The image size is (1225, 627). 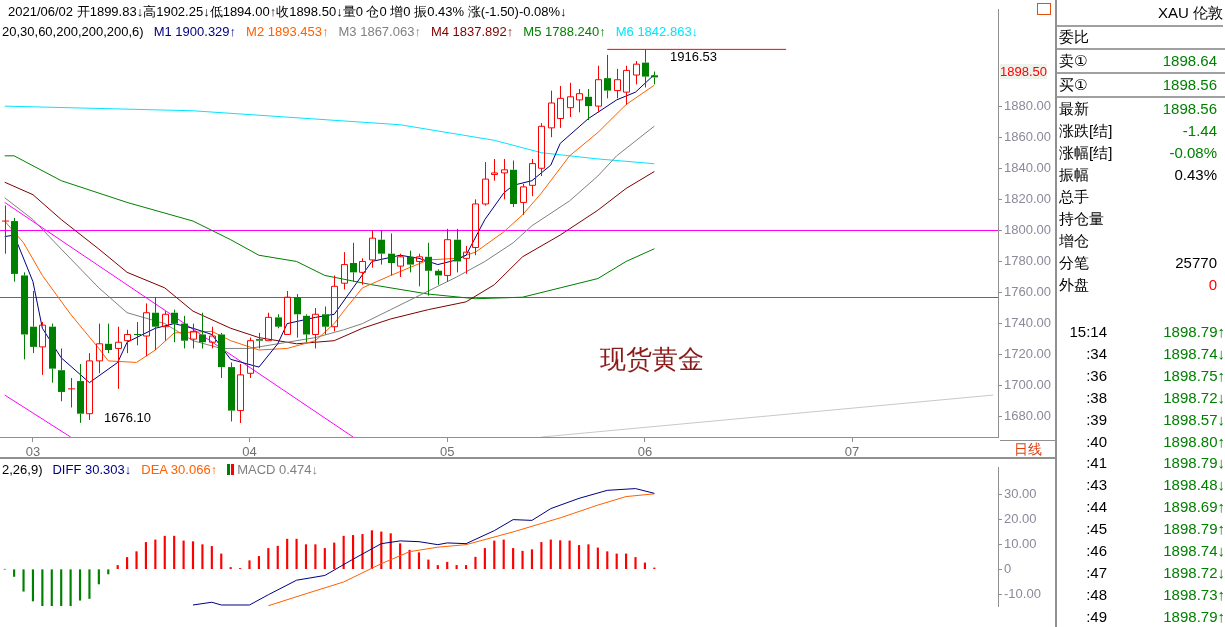 What do you see at coordinates (1199, 130) in the screenshot?
I see `text: -1.44` at bounding box center [1199, 130].